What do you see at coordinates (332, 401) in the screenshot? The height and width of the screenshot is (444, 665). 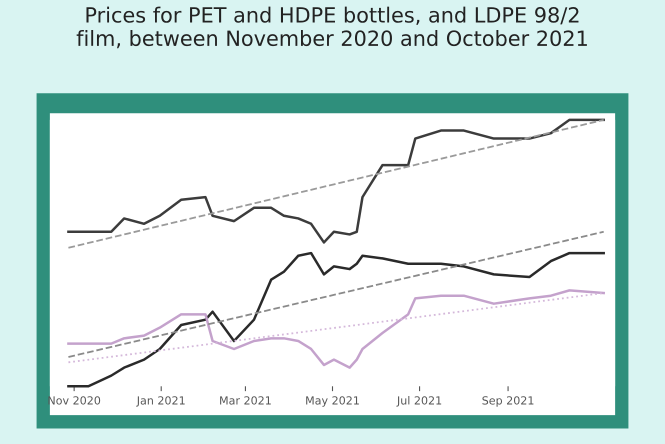 I see `x-tick-label: May 2021` at bounding box center [332, 401].